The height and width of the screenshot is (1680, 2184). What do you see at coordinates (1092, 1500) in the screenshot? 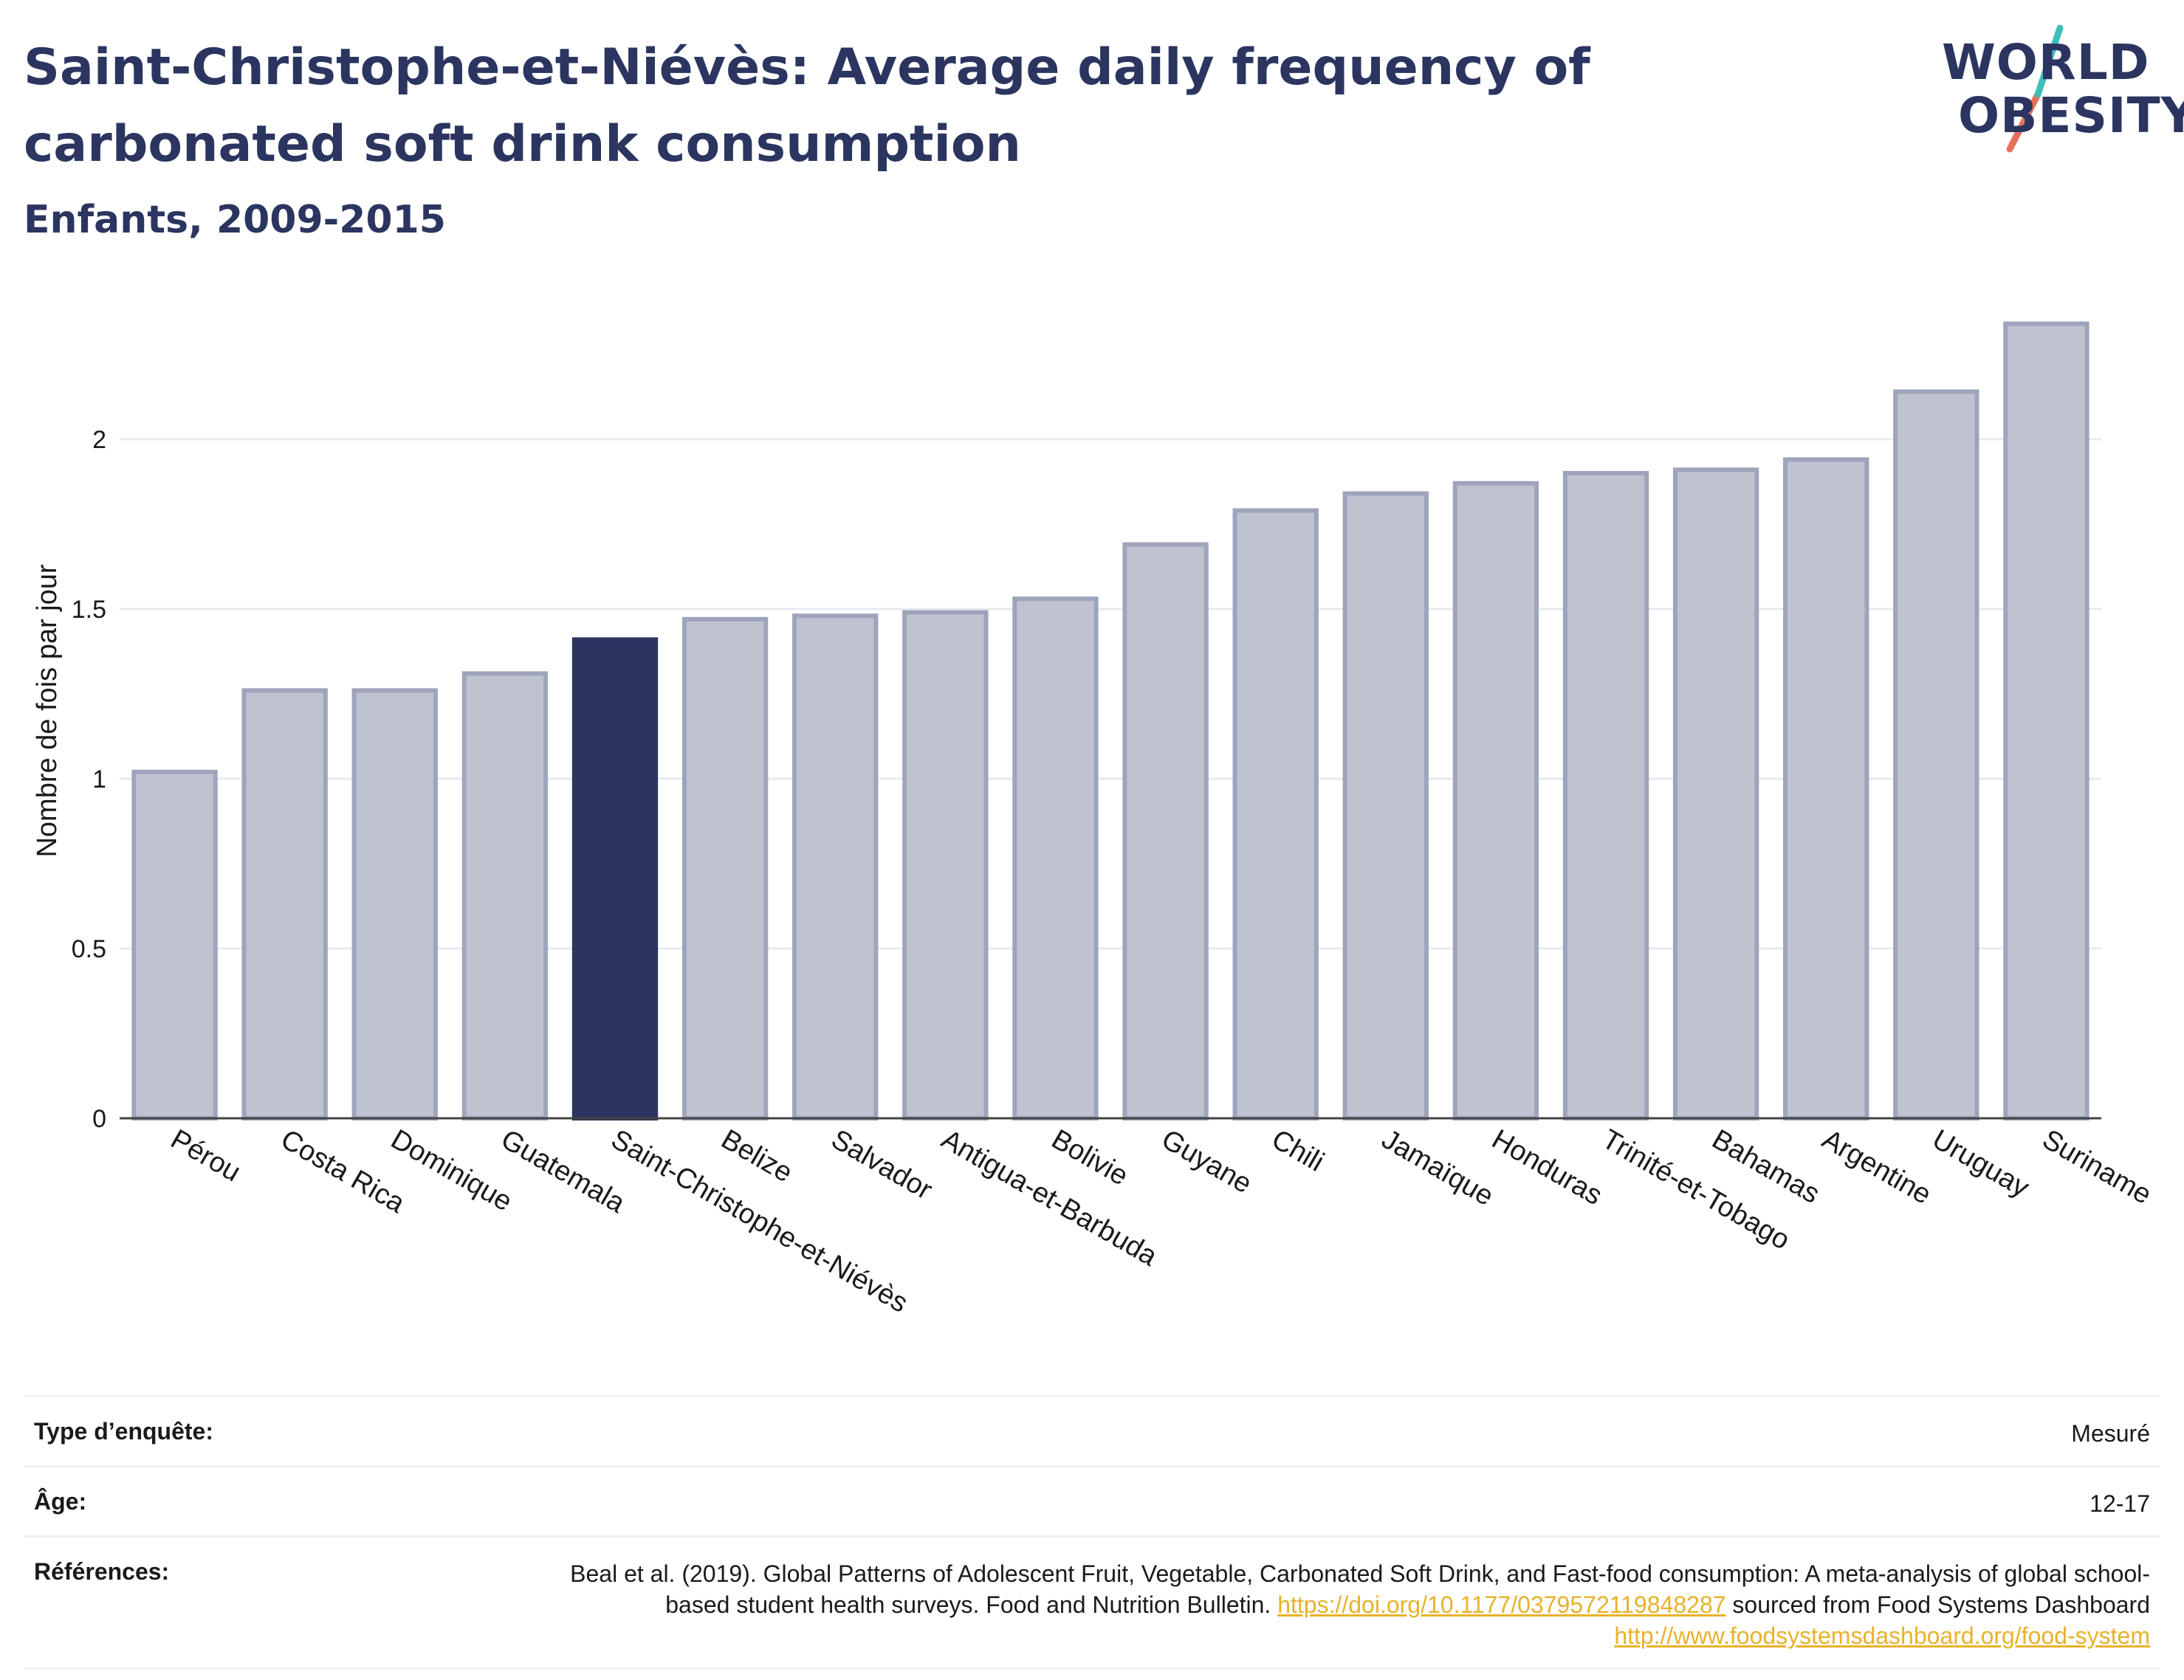
I see `age-row: Âge: 12-17` at bounding box center [1092, 1500].